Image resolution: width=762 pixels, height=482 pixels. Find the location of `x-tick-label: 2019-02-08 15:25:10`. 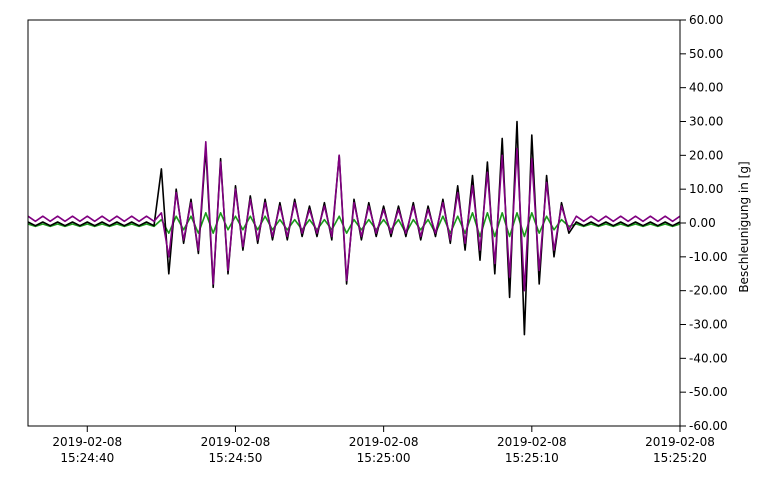

x-tick-label: 2019-02-08 15:25:10 is located at coordinates (532, 450).